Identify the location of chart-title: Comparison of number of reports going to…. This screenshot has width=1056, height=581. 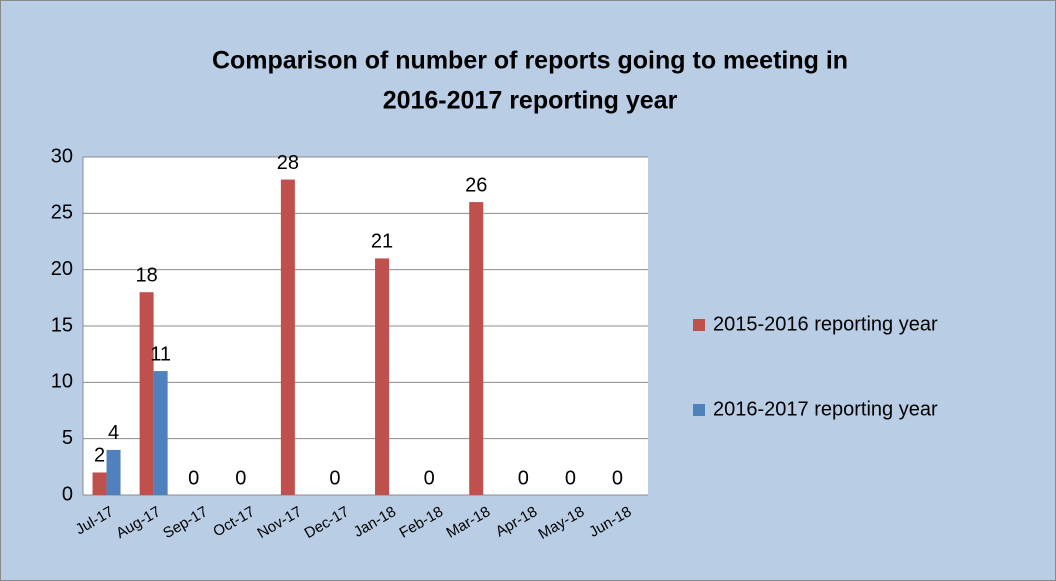
(530, 61).